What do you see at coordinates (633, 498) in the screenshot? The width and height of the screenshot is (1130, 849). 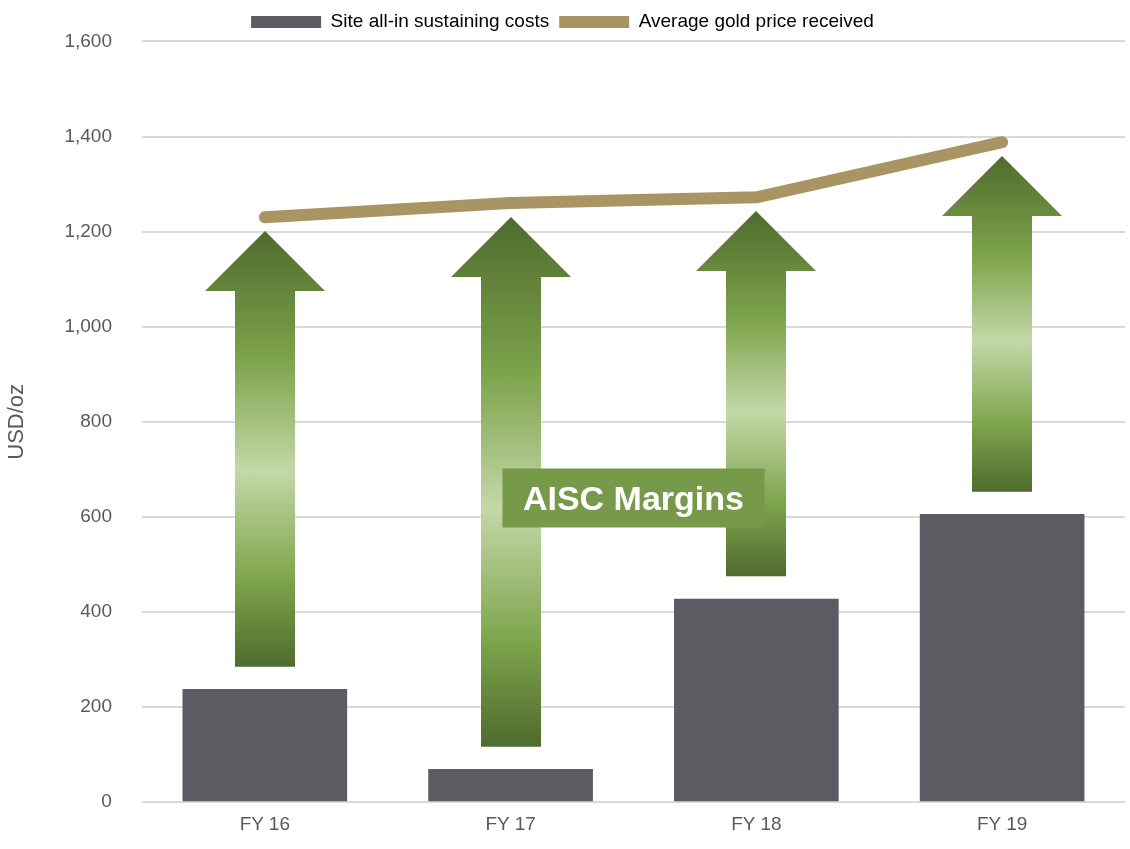 I see `annotation: AISC Margins` at bounding box center [633, 498].